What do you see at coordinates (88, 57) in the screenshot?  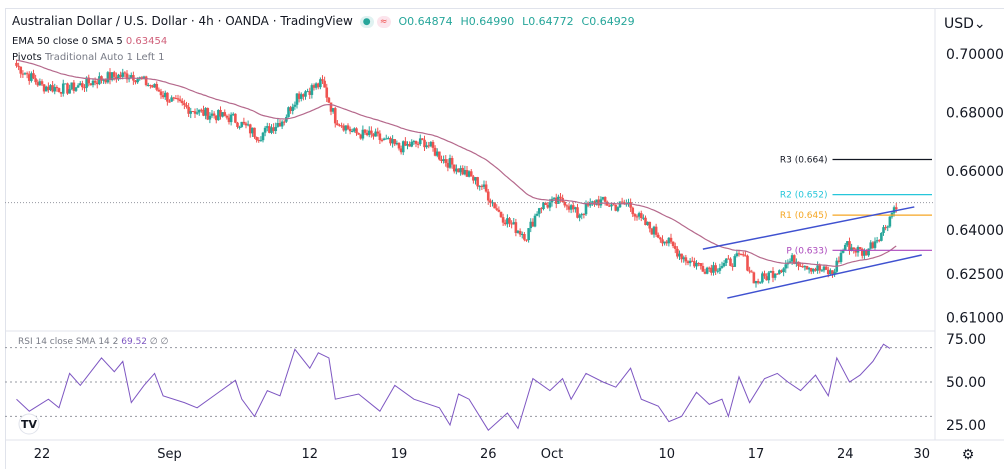 I see `pivots-legend: Pivots Traditional Auto 1 Left 1` at bounding box center [88, 57].